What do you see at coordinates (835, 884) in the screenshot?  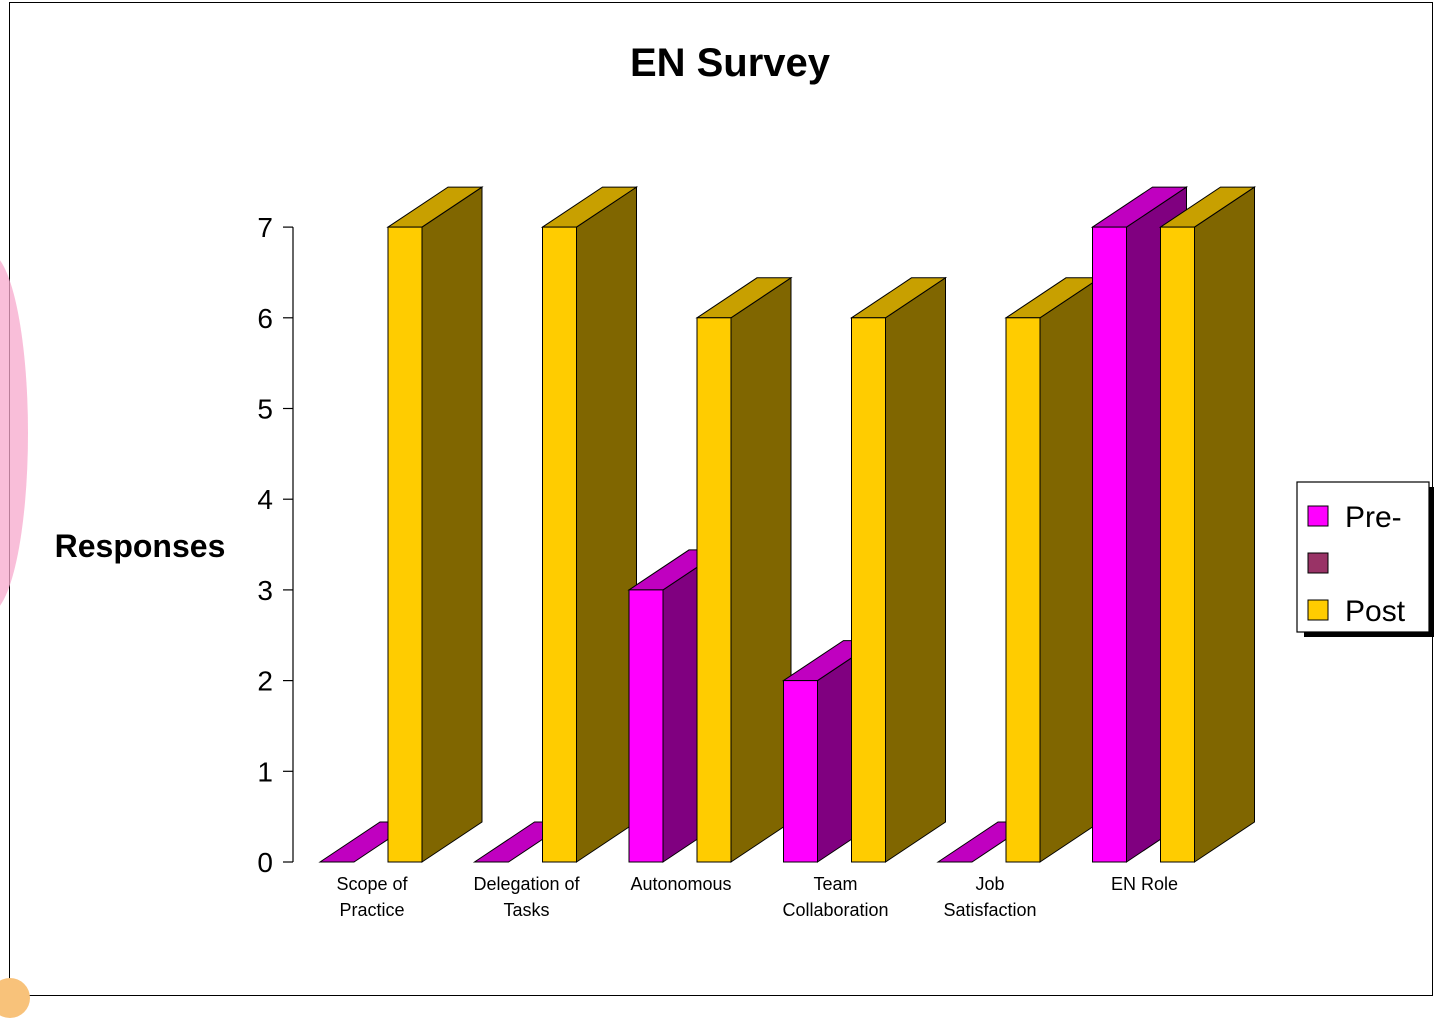 I see `x-tick-label: Team` at bounding box center [835, 884].